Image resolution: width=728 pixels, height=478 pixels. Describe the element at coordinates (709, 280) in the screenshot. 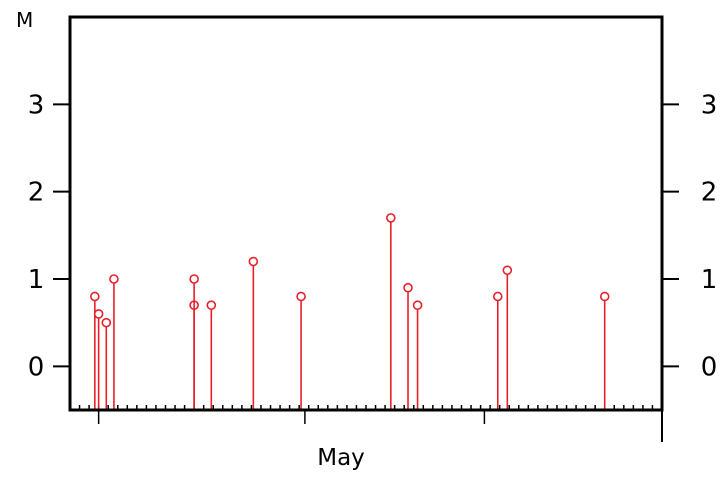

I see `y-tick-label-right: 1` at that location.